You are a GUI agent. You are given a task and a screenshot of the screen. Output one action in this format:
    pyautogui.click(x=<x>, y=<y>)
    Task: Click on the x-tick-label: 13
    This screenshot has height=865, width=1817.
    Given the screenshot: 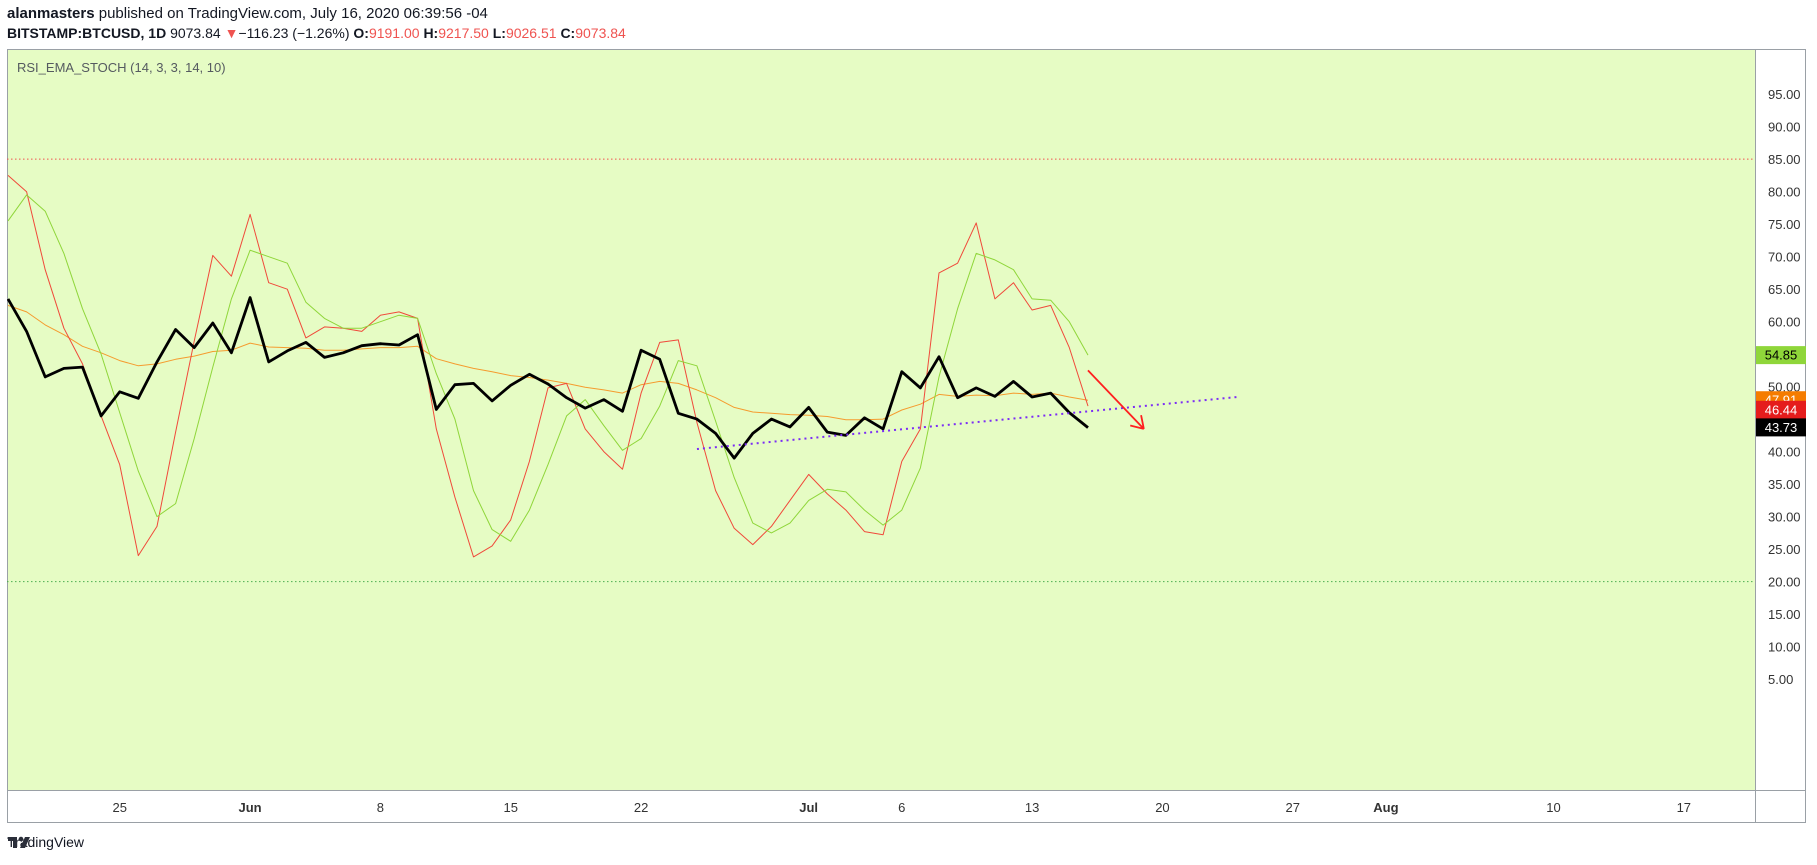 What is the action you would take?
    pyautogui.click(x=1032, y=807)
    